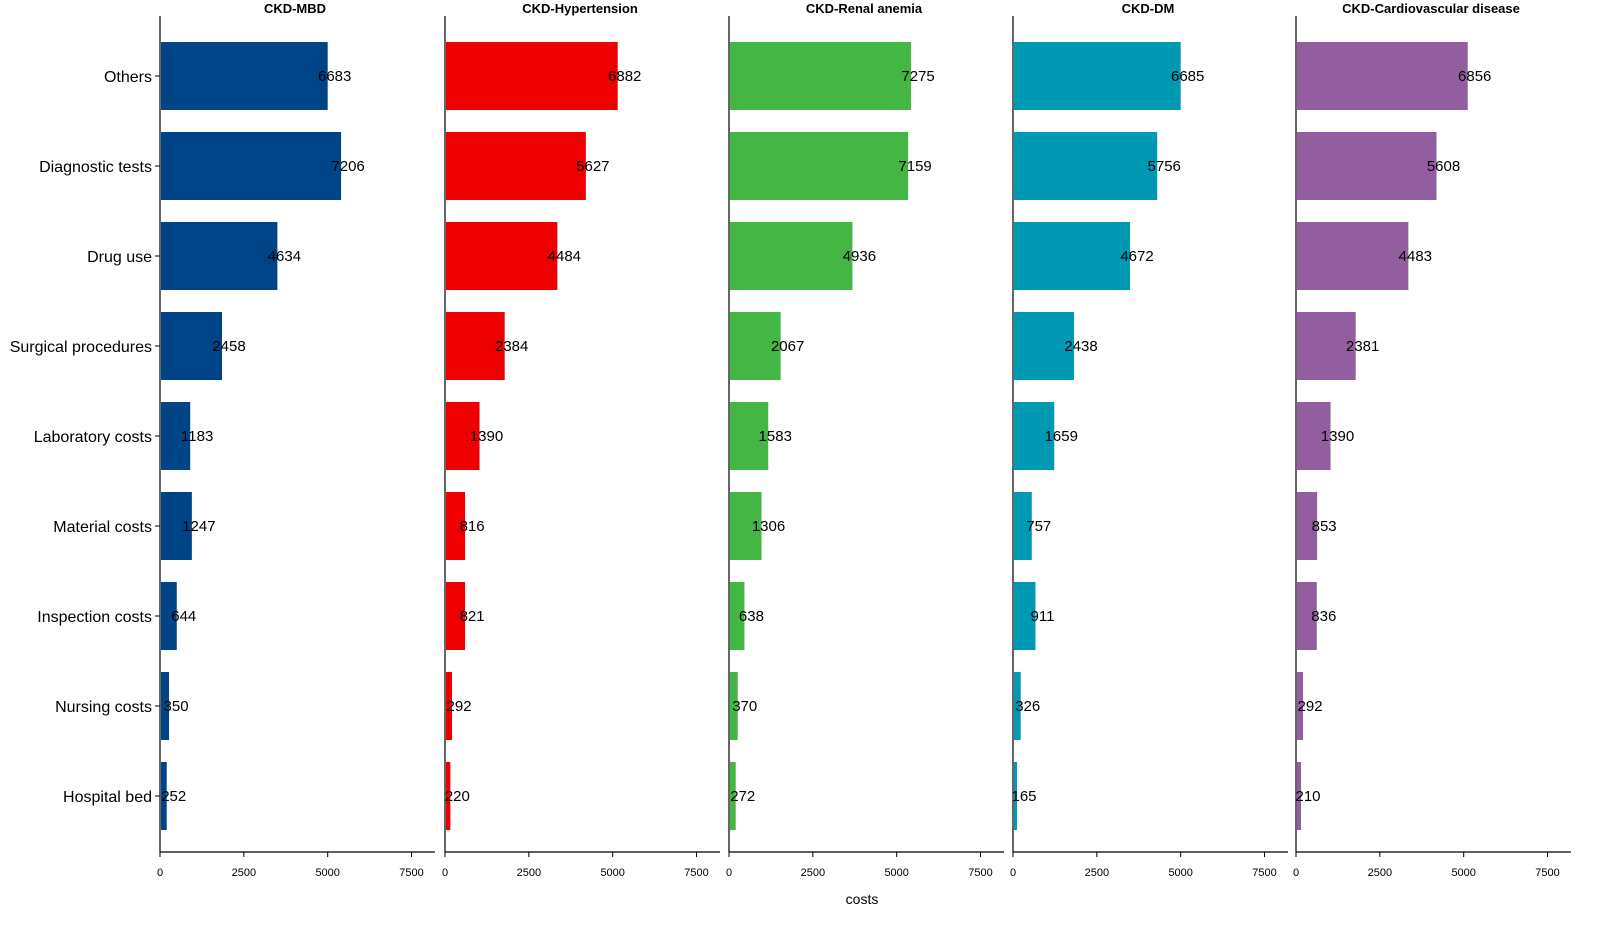 This screenshot has height=930, width=1600. Describe the element at coordinates (819, 166) in the screenshot. I see `bar-ckd-renal-anemia-diagnostic-tests` at that location.